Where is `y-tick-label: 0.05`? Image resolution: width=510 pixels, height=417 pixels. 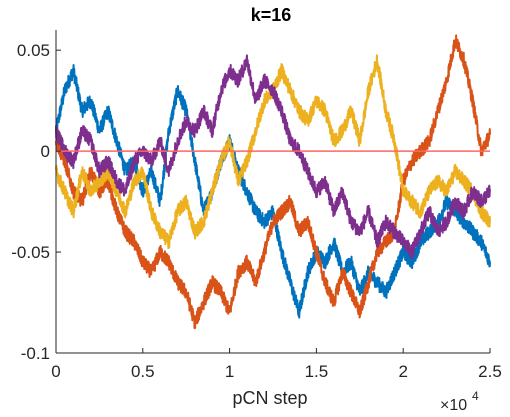
y-tick-label: 0.05 is located at coordinates (33, 50).